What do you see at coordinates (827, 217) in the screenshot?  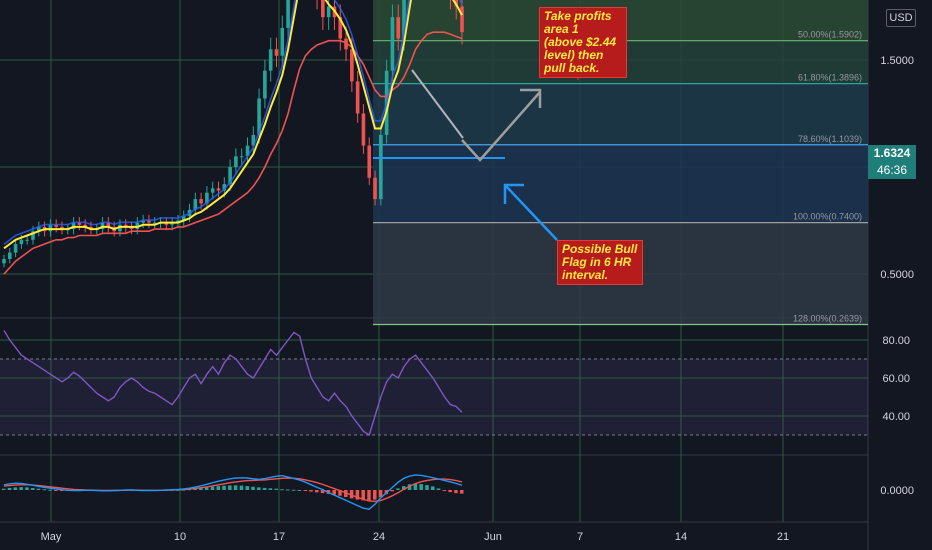 I see `fib-level-label: 100.00%(0.7400)` at bounding box center [827, 217].